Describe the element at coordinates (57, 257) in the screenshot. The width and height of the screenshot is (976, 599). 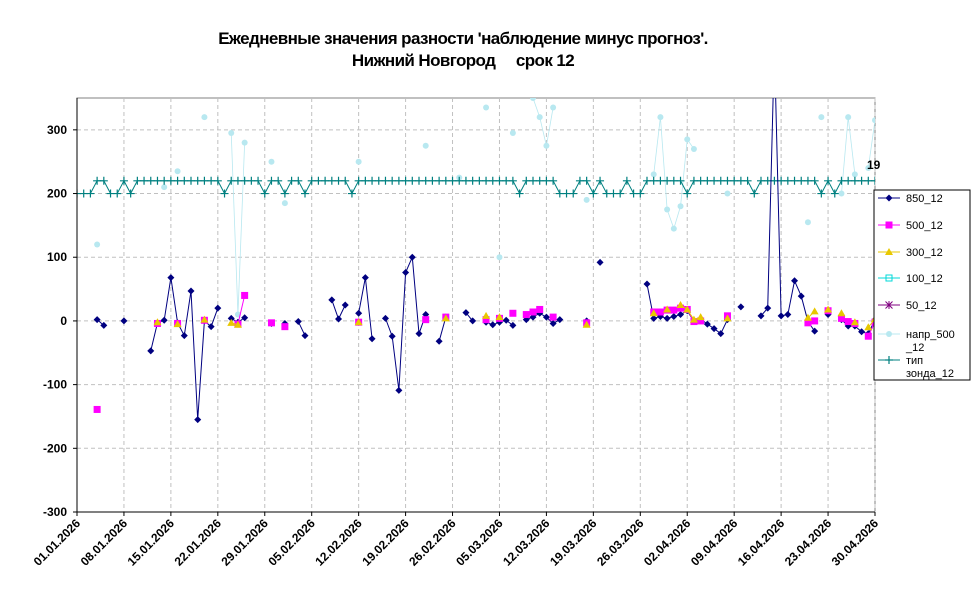
I see `y-tick-label: 100` at that location.